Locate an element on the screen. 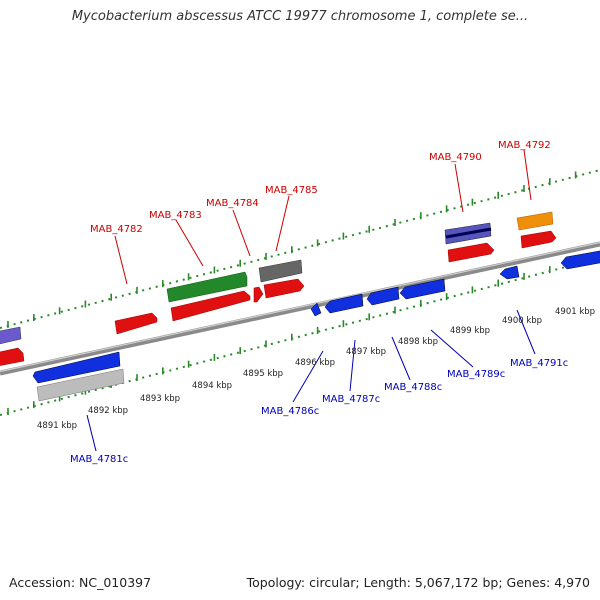 This screenshot has height=600, width=600. gene-label-mab-4788c: MAB_4788c is located at coordinates (413, 387).